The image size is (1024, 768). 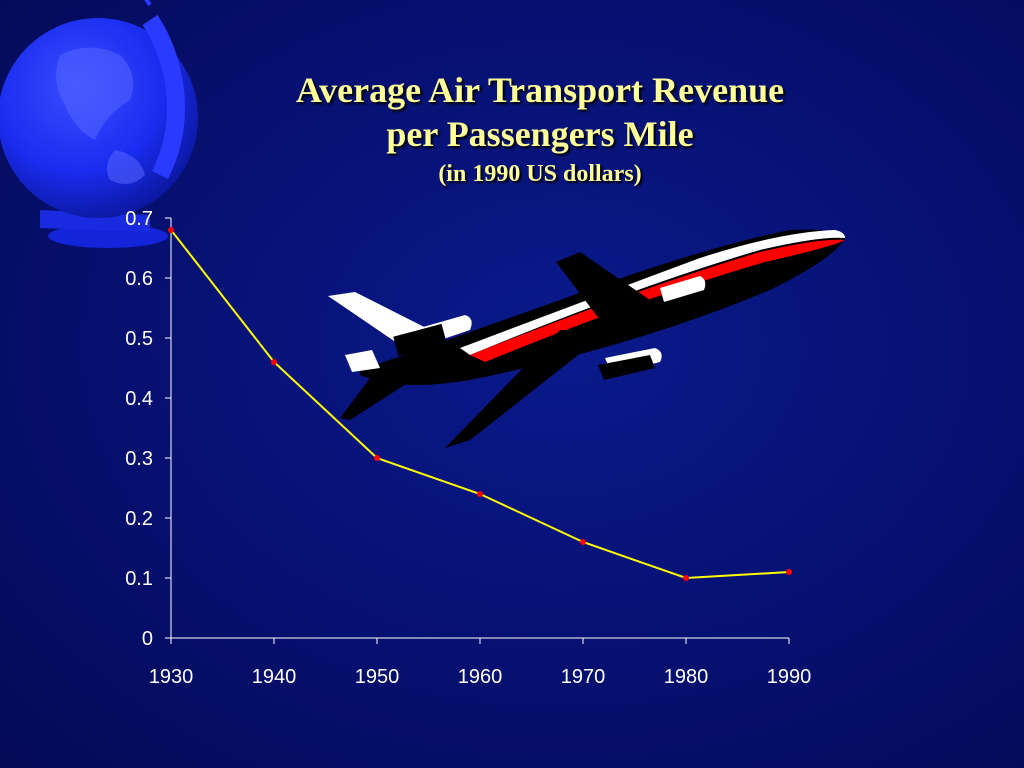 What do you see at coordinates (586, 338) in the screenshot?
I see `airplane-icon` at bounding box center [586, 338].